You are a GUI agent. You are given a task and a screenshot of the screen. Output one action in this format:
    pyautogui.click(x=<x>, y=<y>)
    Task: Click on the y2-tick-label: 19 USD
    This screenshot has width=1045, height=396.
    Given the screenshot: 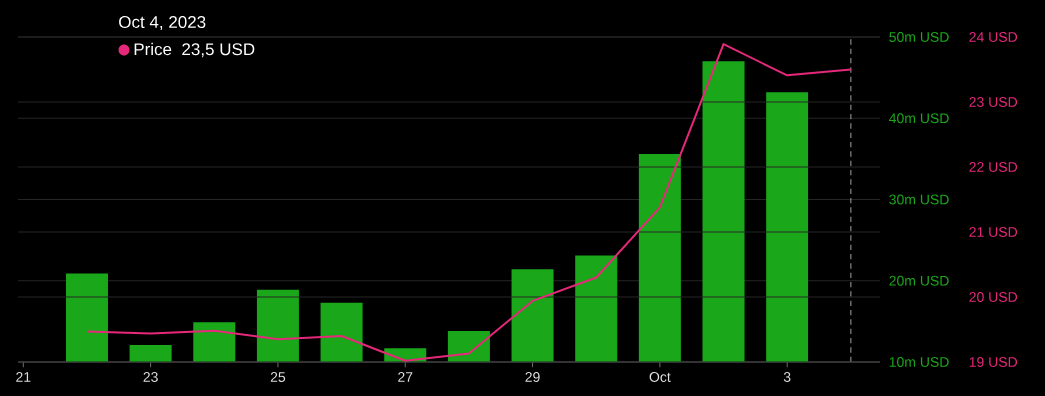 What is the action you would take?
    pyautogui.click(x=993, y=362)
    